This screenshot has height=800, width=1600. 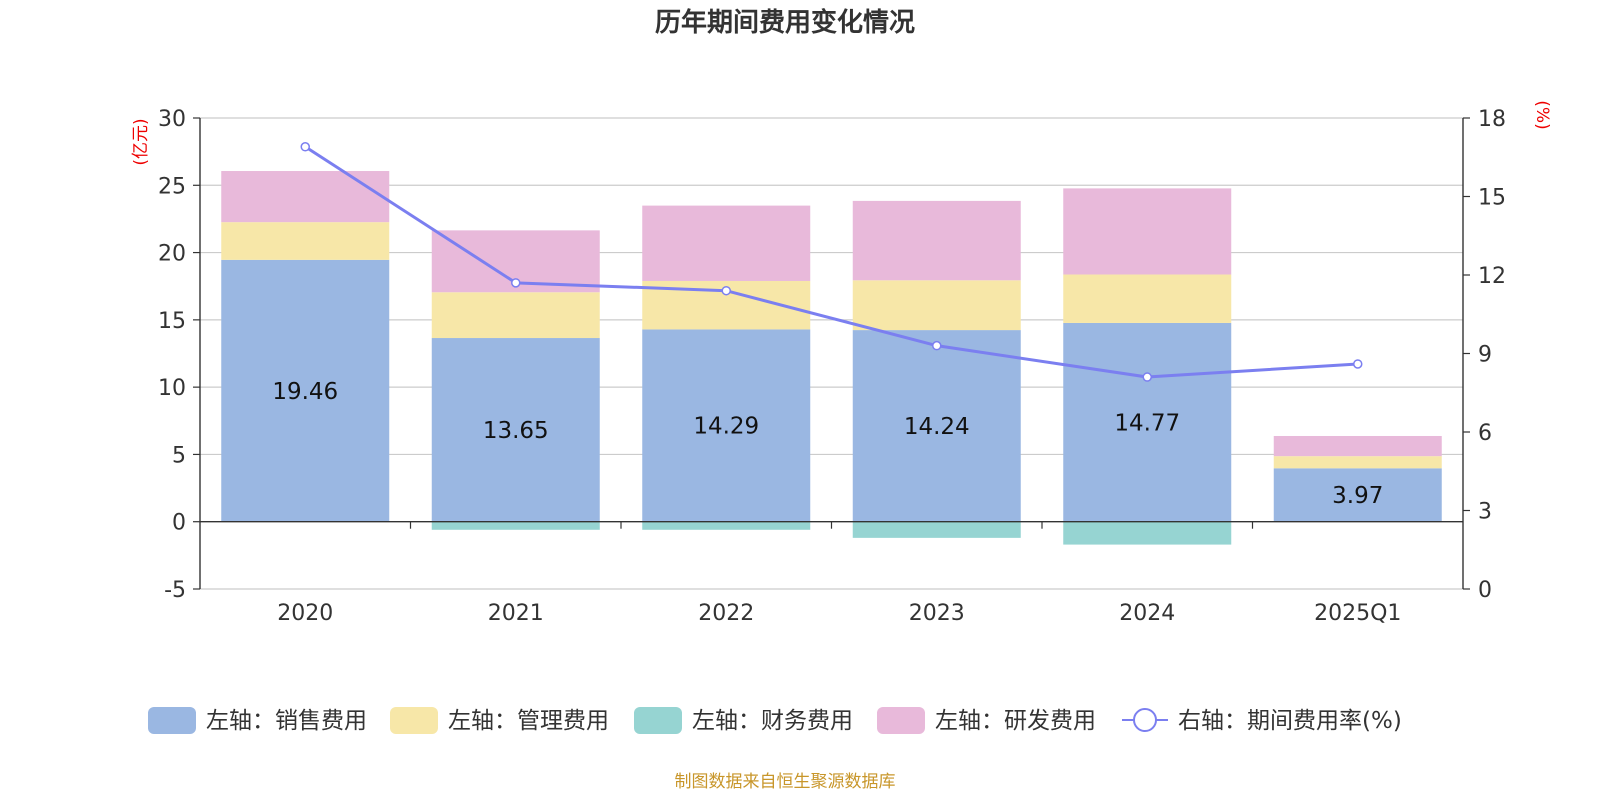 What do you see at coordinates (1492, 276) in the screenshot?
I see `right-tick-label: 12` at bounding box center [1492, 276].